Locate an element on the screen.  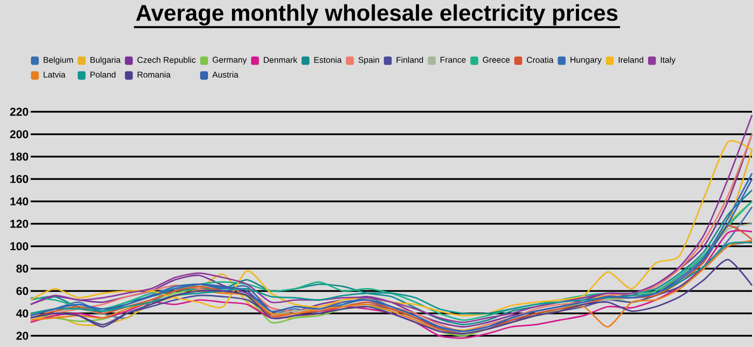
legend-label: Germany is located at coordinates (229, 60).